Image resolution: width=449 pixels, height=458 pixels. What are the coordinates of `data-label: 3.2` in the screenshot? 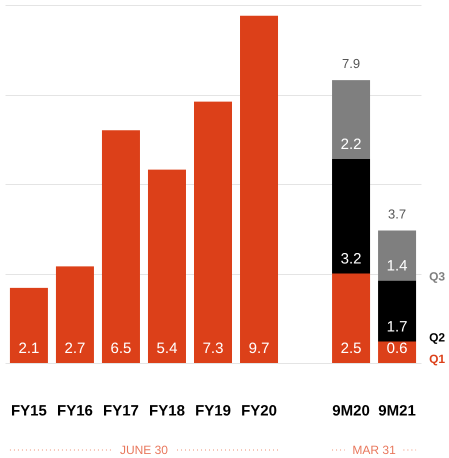 It's located at (351, 259).